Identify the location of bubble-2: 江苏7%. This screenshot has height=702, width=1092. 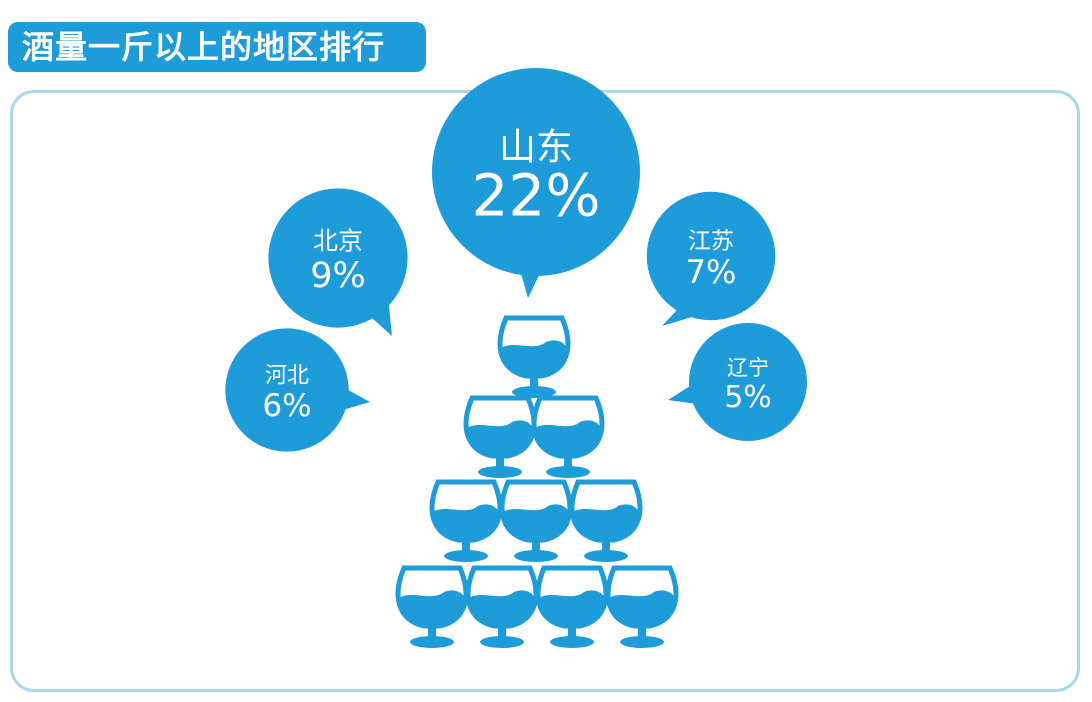
(711, 258).